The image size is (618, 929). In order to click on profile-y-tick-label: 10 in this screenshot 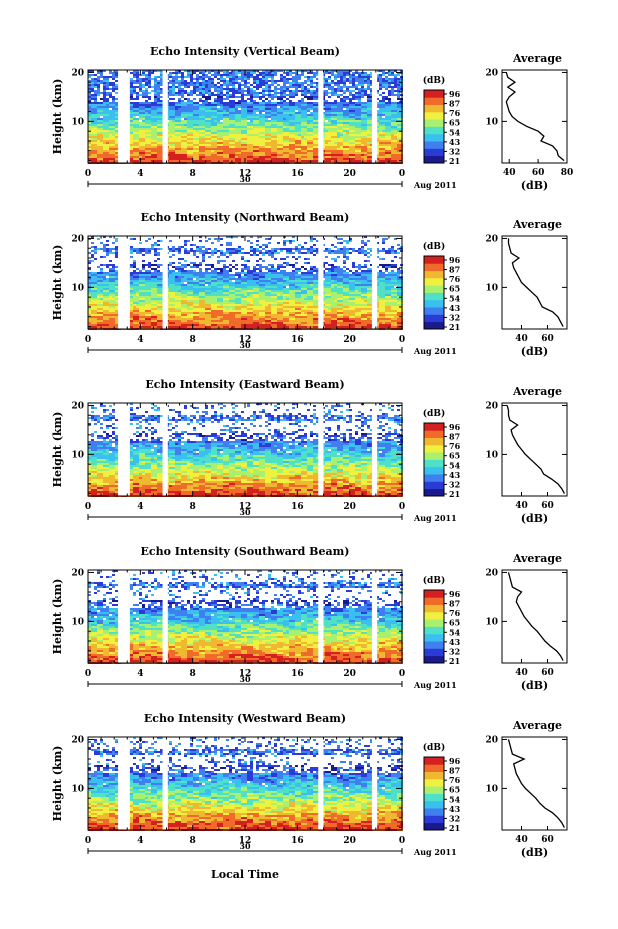, I will do `click(491, 288)`.